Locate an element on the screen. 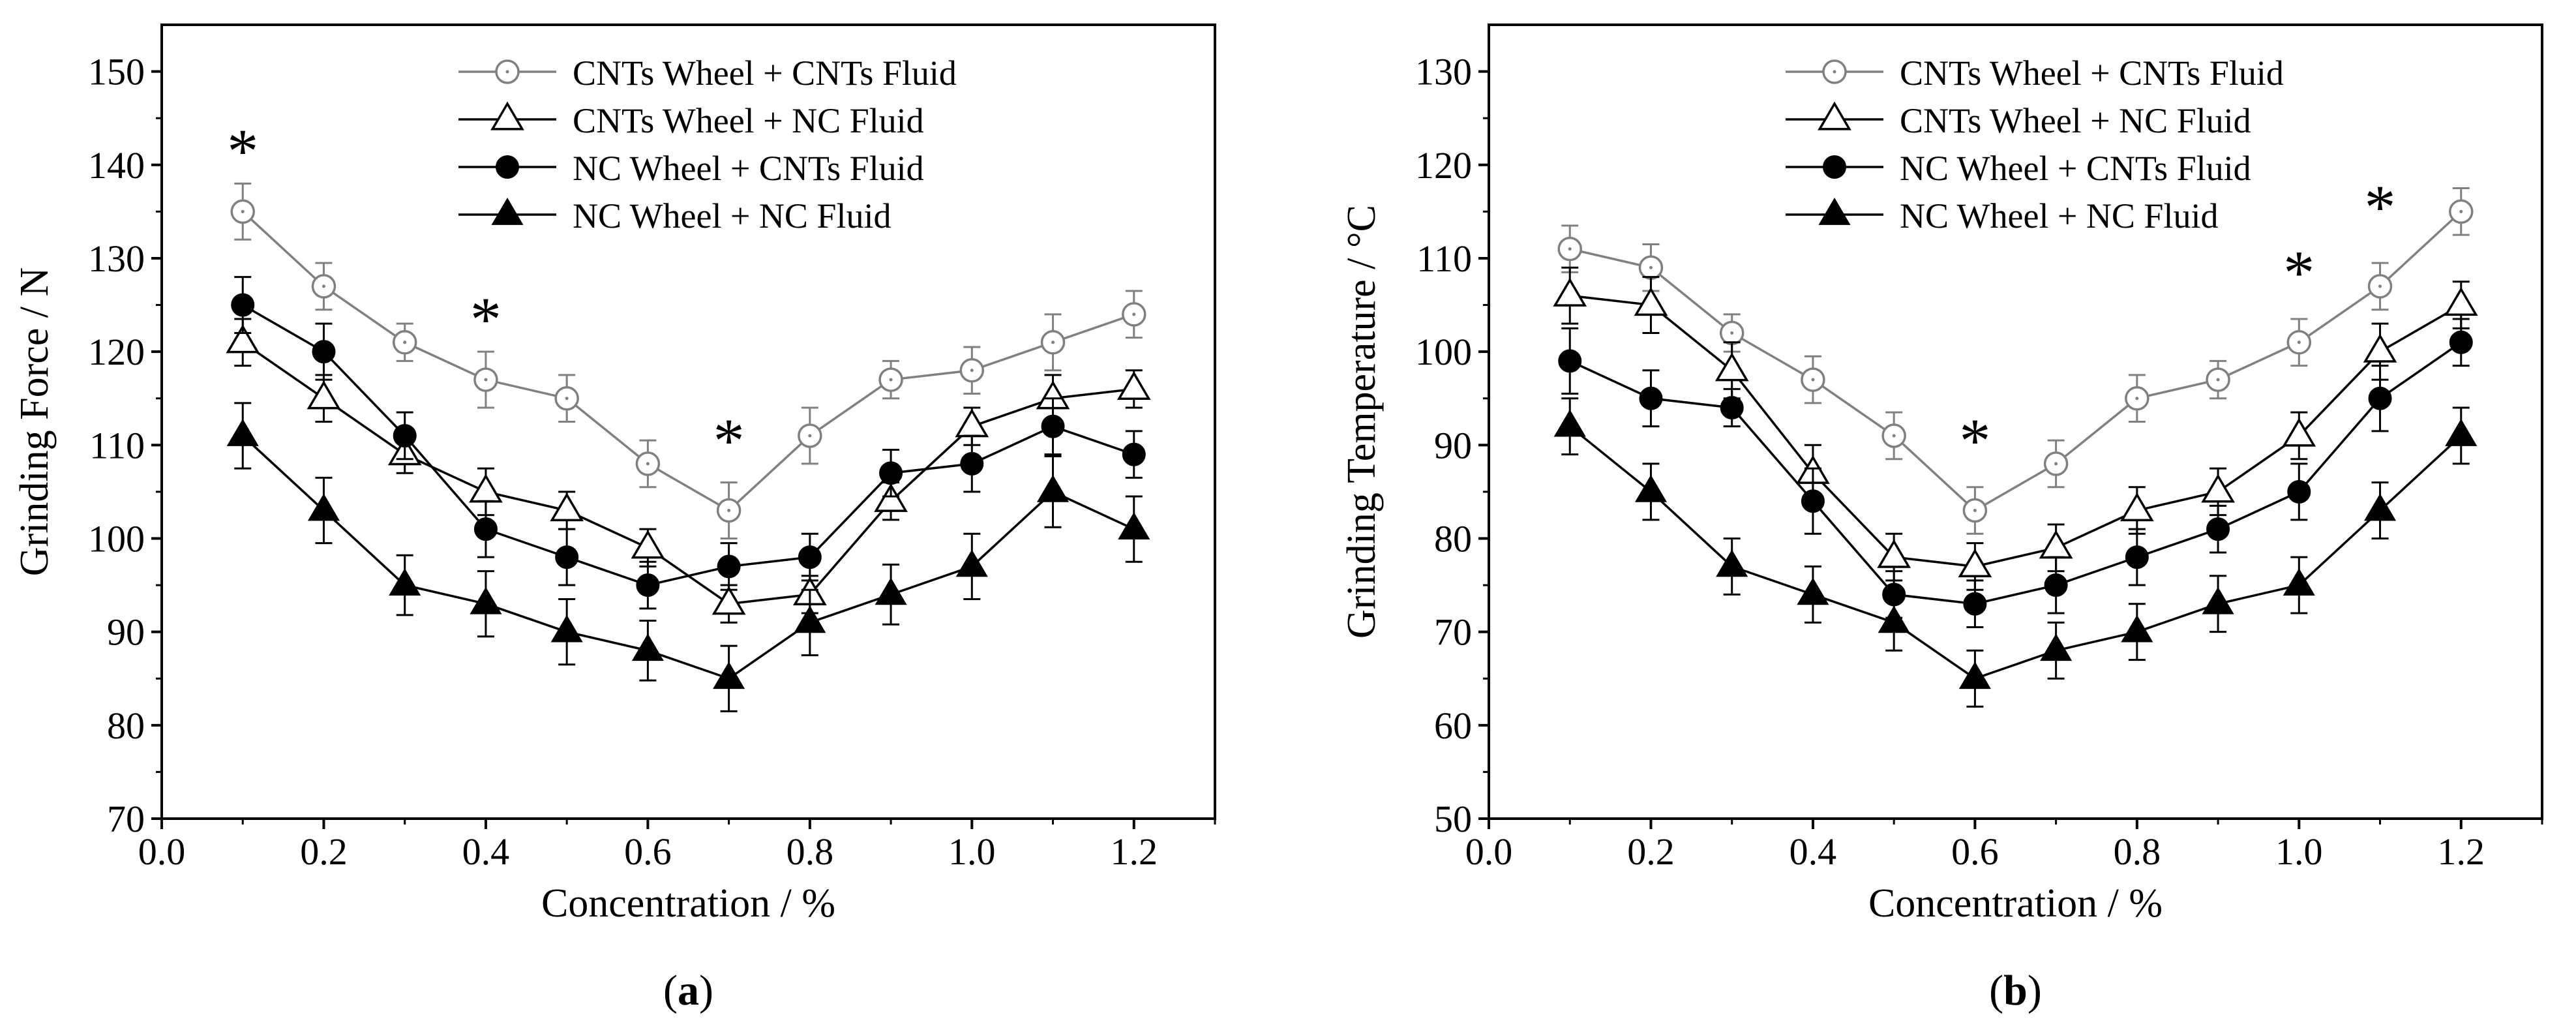 The height and width of the screenshot is (1030, 2576). panel-label: (b) is located at coordinates (2015, 990).